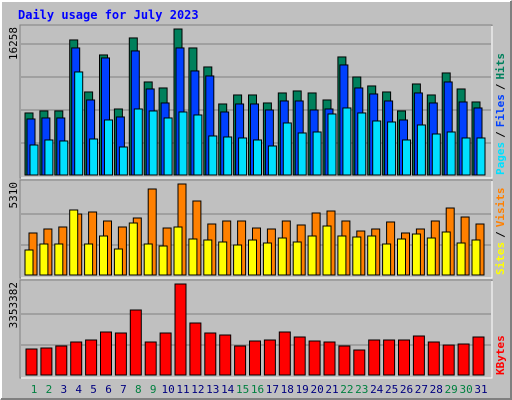  Describe the element at coordinates (500, 258) in the screenshot. I see `legend-entry: Sites` at that location.